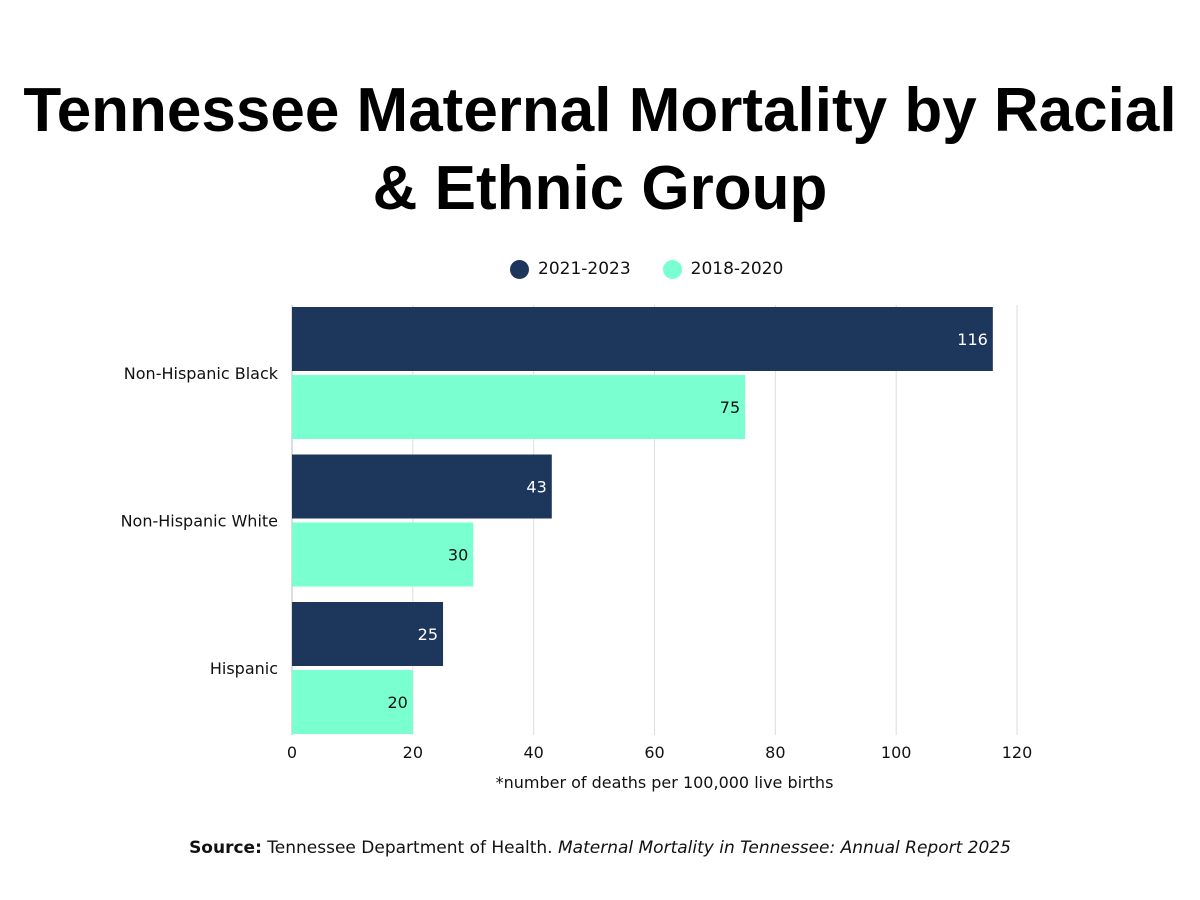 This screenshot has width=1200, height=900. What do you see at coordinates (730, 407) in the screenshot?
I see `data-label: 75` at bounding box center [730, 407].